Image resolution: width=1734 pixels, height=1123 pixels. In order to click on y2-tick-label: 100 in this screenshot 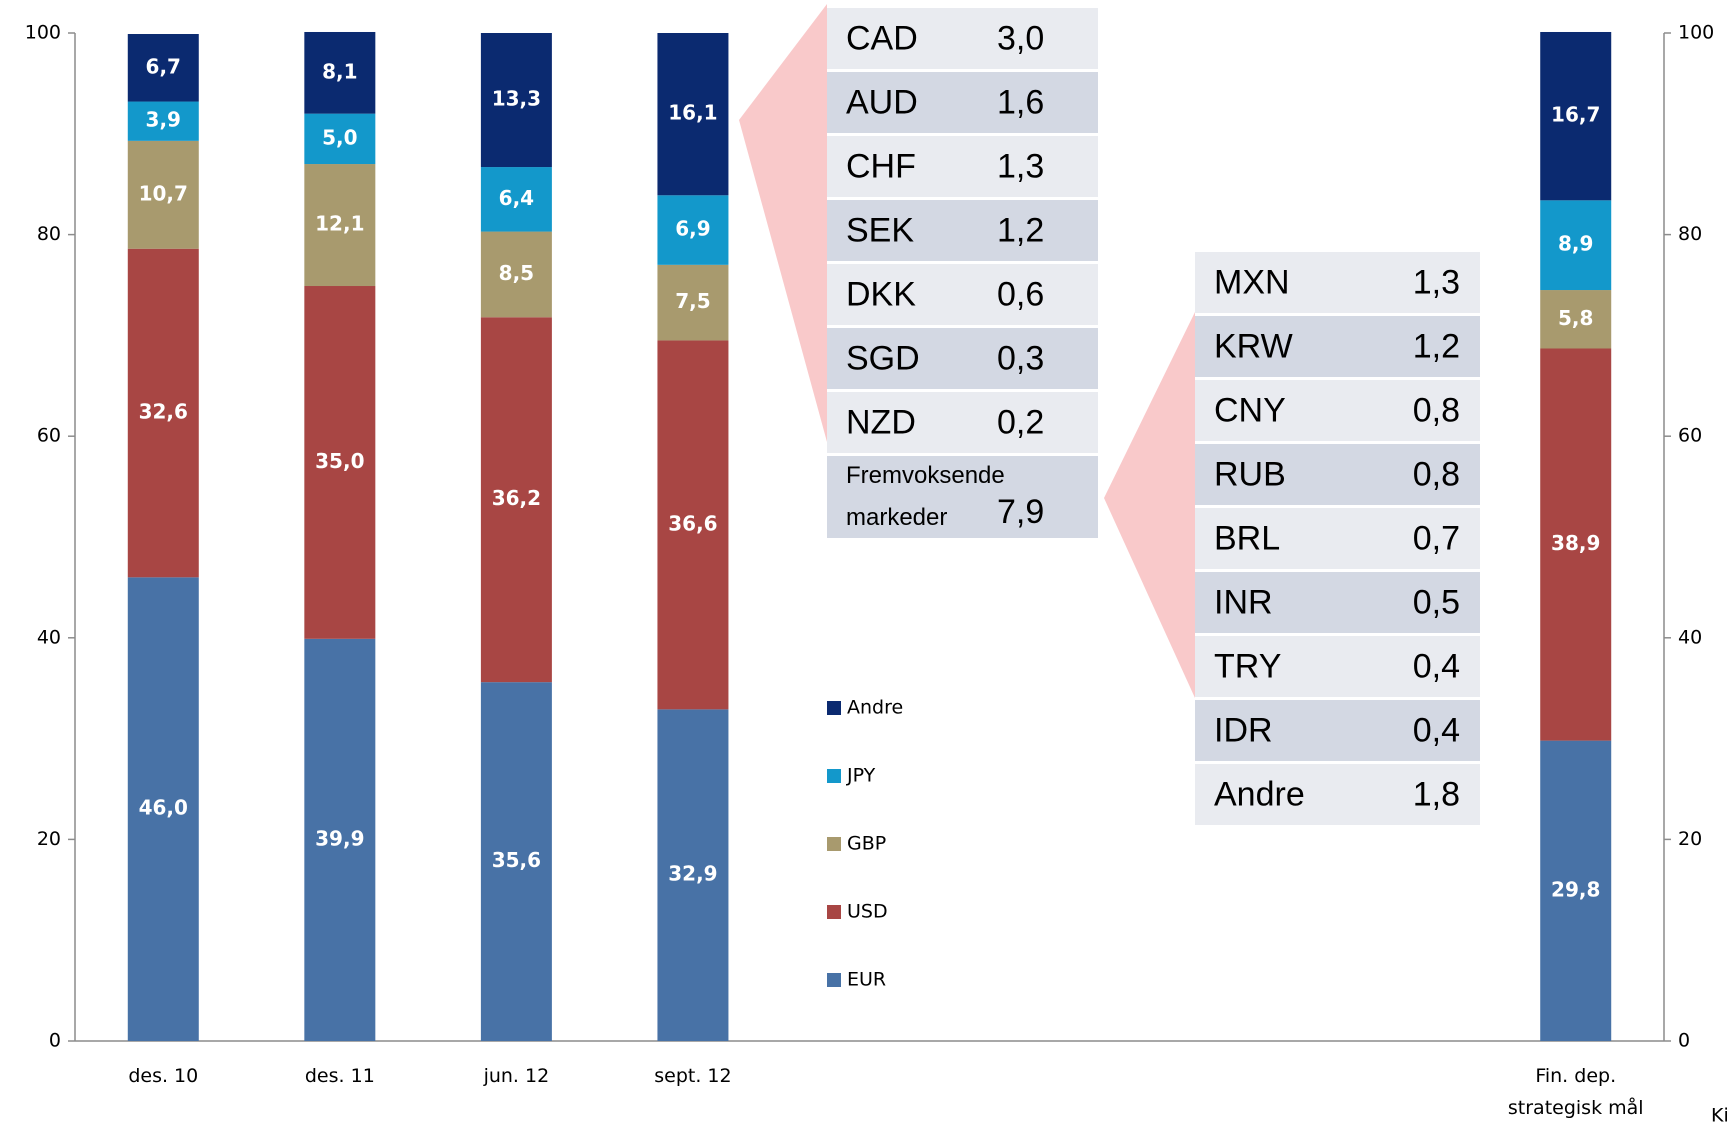, I will do `click(1696, 33)`.